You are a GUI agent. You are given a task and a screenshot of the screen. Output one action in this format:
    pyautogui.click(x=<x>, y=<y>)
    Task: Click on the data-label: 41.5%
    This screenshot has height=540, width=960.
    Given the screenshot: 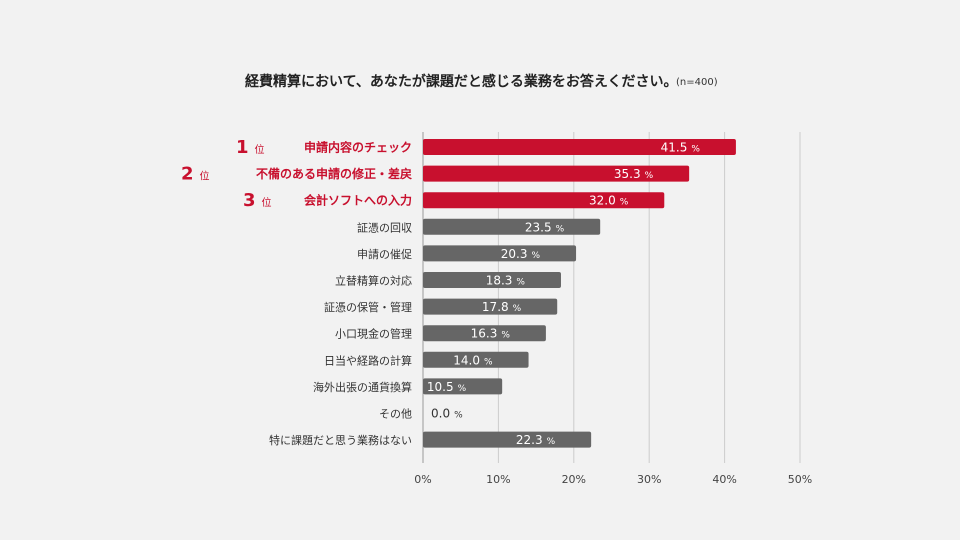 What is the action you would take?
    pyautogui.click(x=681, y=148)
    